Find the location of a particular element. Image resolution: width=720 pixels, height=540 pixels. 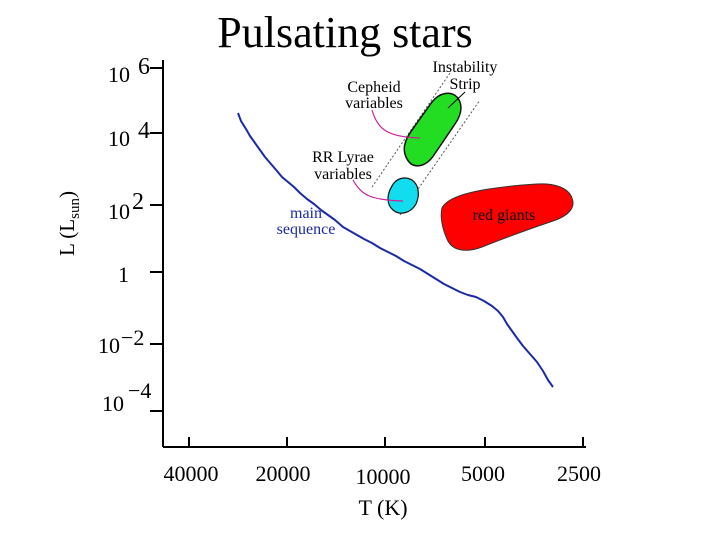

x-tick-label: 5000 is located at coordinates (483, 473).